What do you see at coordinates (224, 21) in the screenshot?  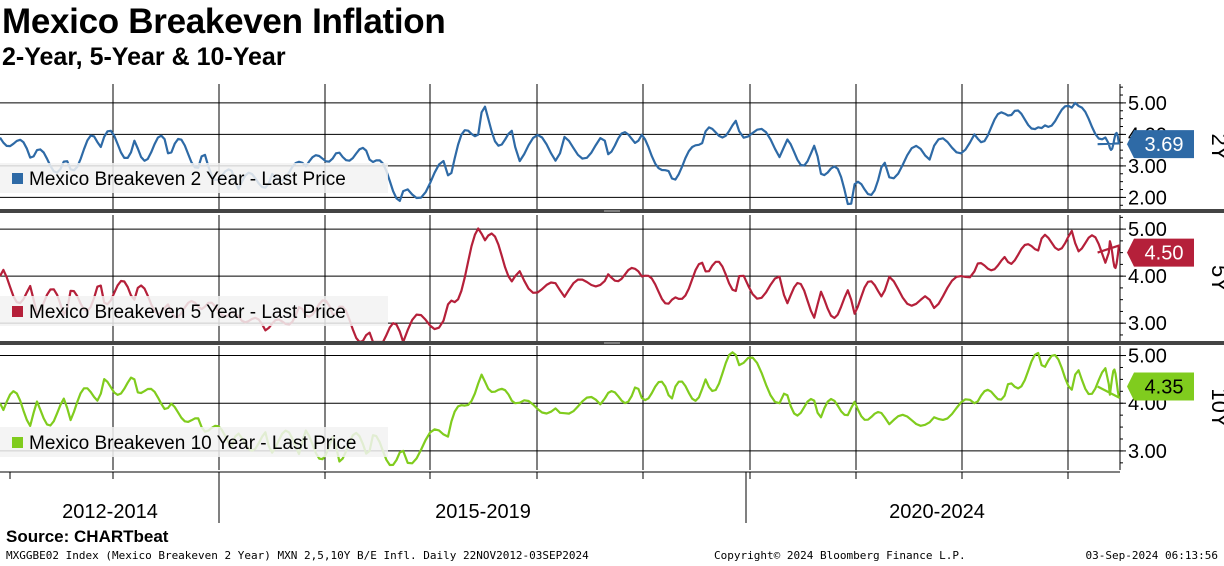 I see `chart-title: Mexico Breakeven Inflation` at bounding box center [224, 21].